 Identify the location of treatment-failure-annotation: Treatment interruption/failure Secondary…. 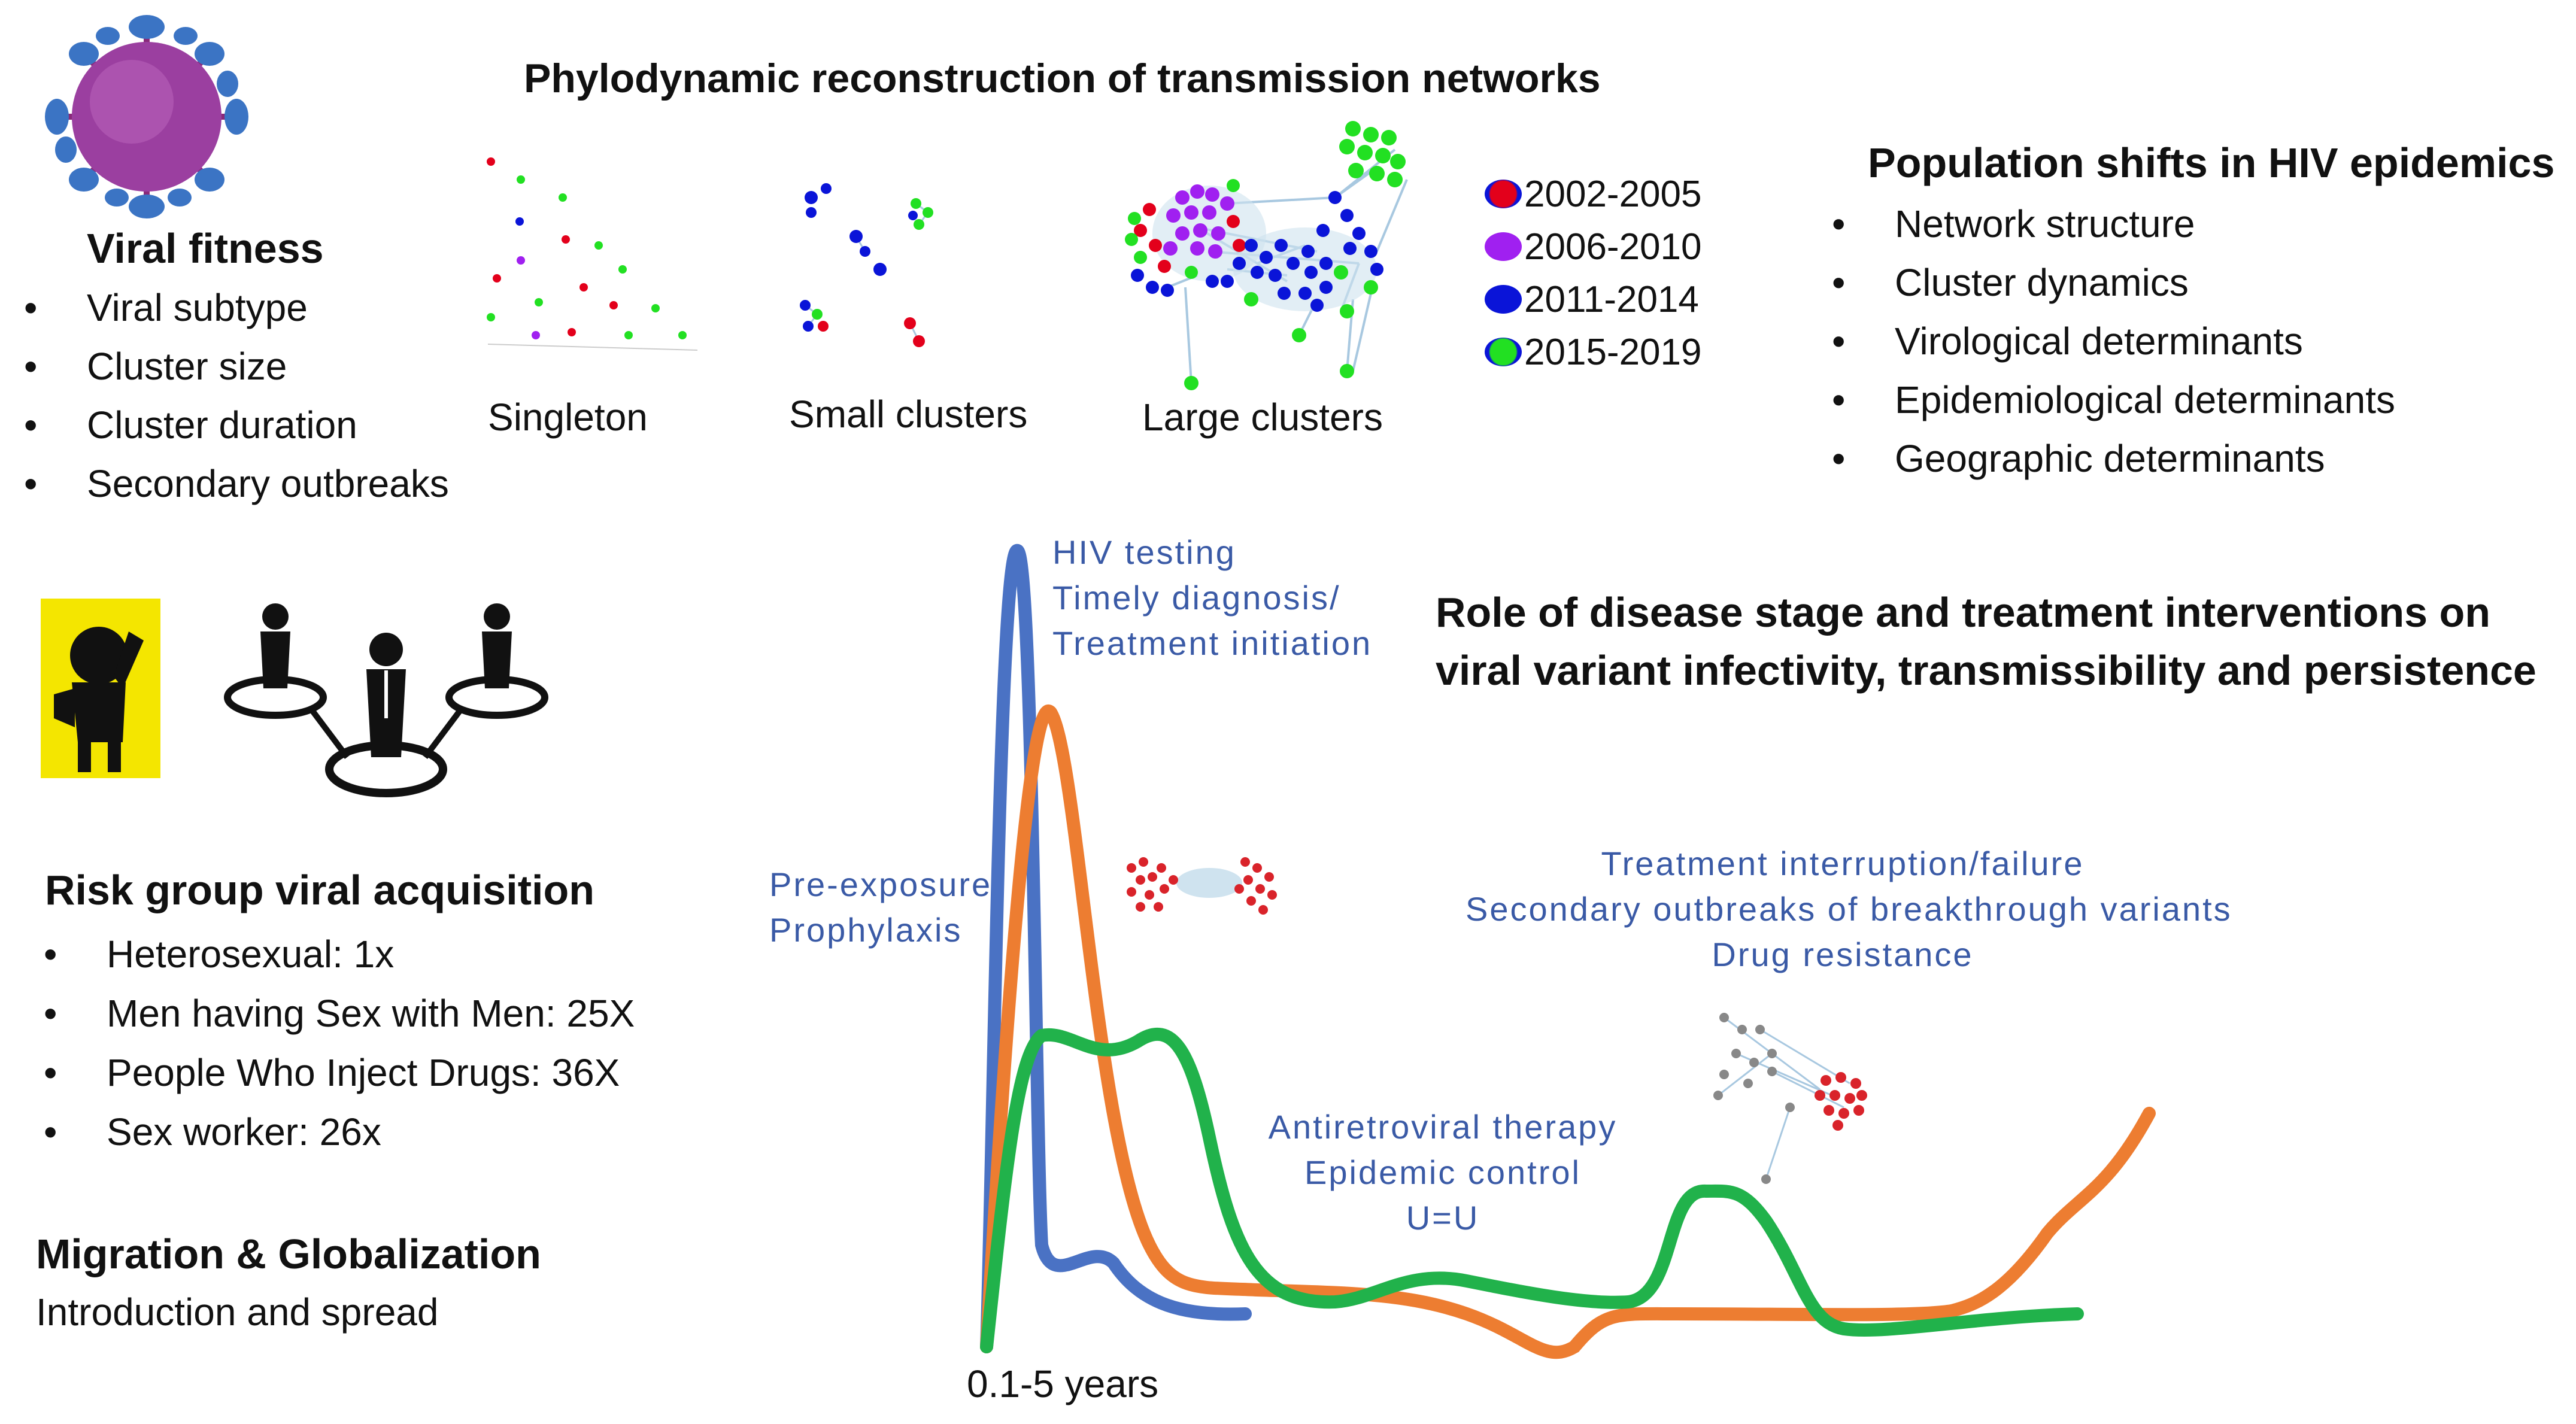
(1849, 909).